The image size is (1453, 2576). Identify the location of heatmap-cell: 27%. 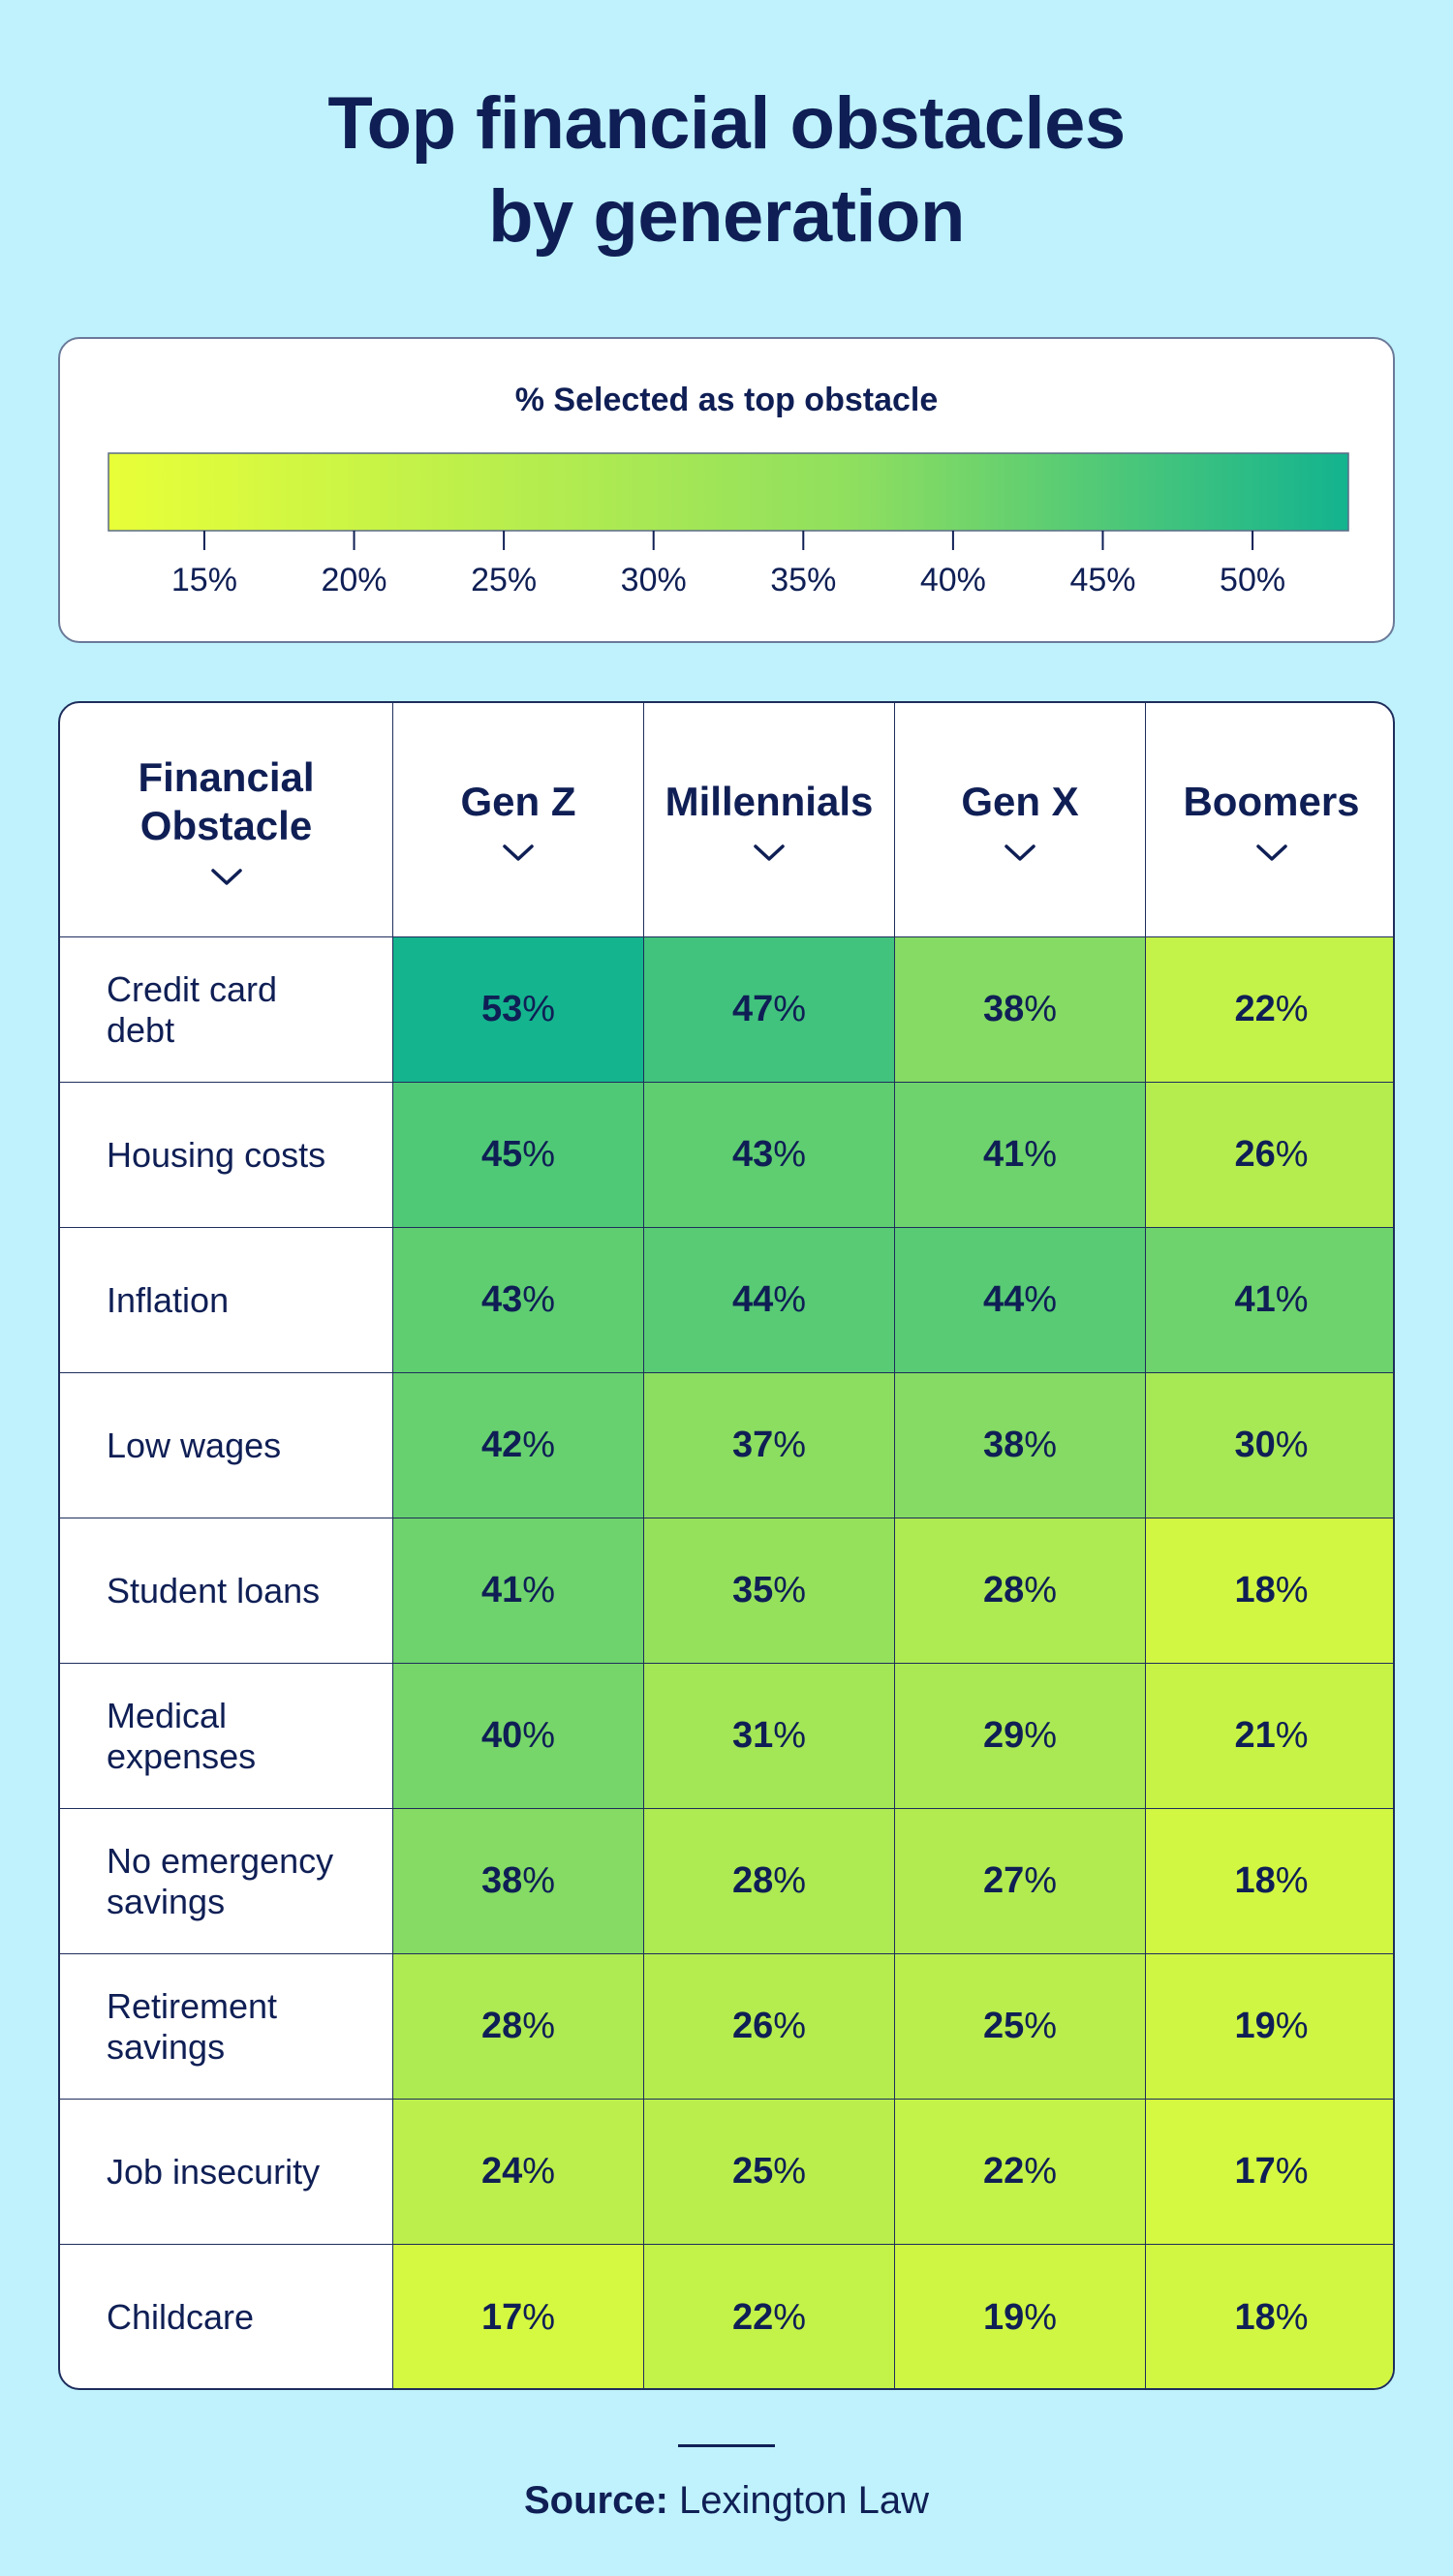
(1020, 1881).